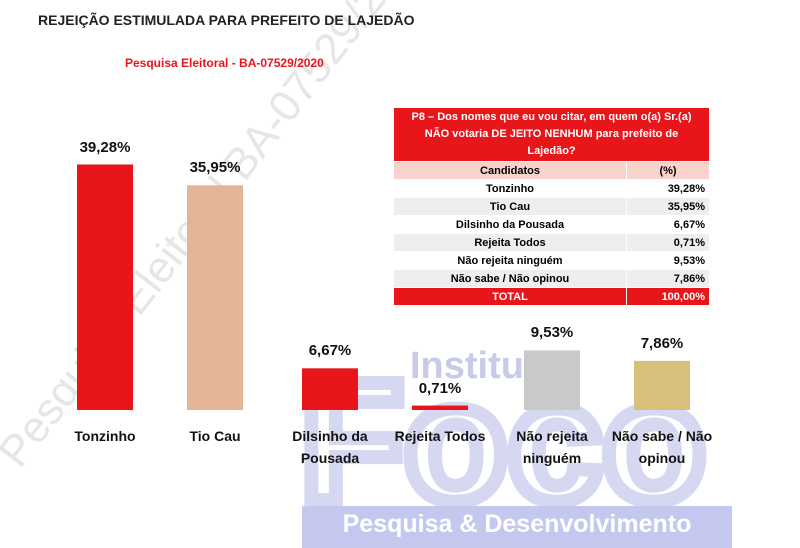 Image resolution: width=800 pixels, height=548 pixels. I want to click on table-cell: Não rejeita ninguém, so click(510, 260).